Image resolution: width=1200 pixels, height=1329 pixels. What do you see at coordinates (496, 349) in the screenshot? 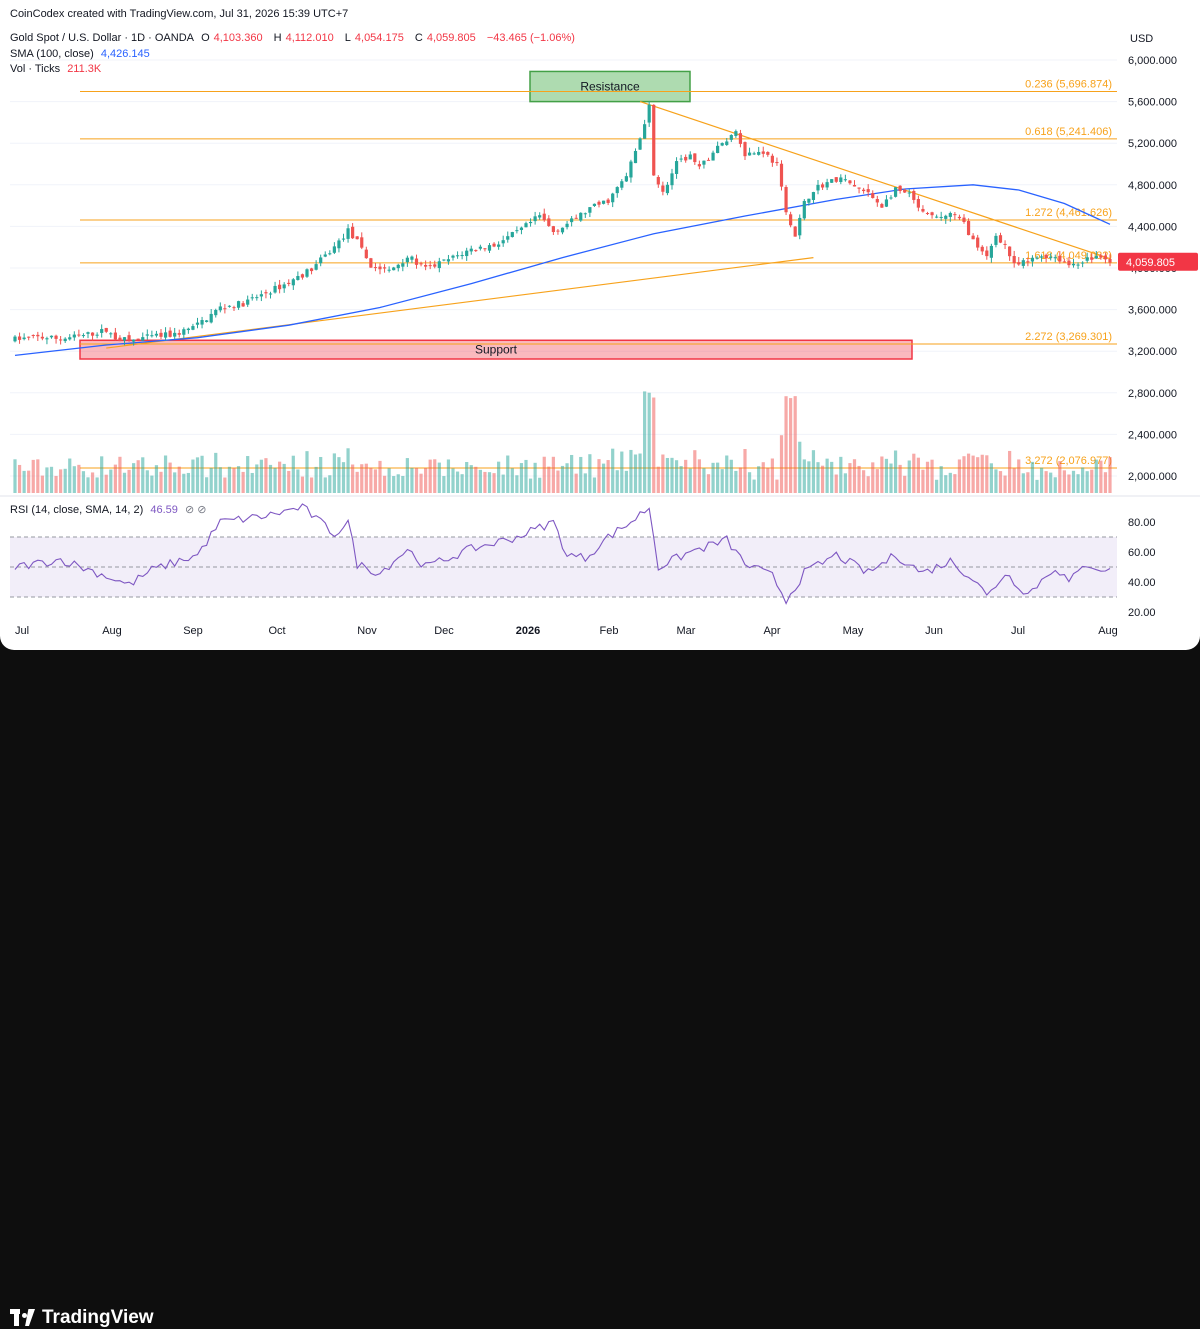
I see `support-zone` at bounding box center [496, 349].